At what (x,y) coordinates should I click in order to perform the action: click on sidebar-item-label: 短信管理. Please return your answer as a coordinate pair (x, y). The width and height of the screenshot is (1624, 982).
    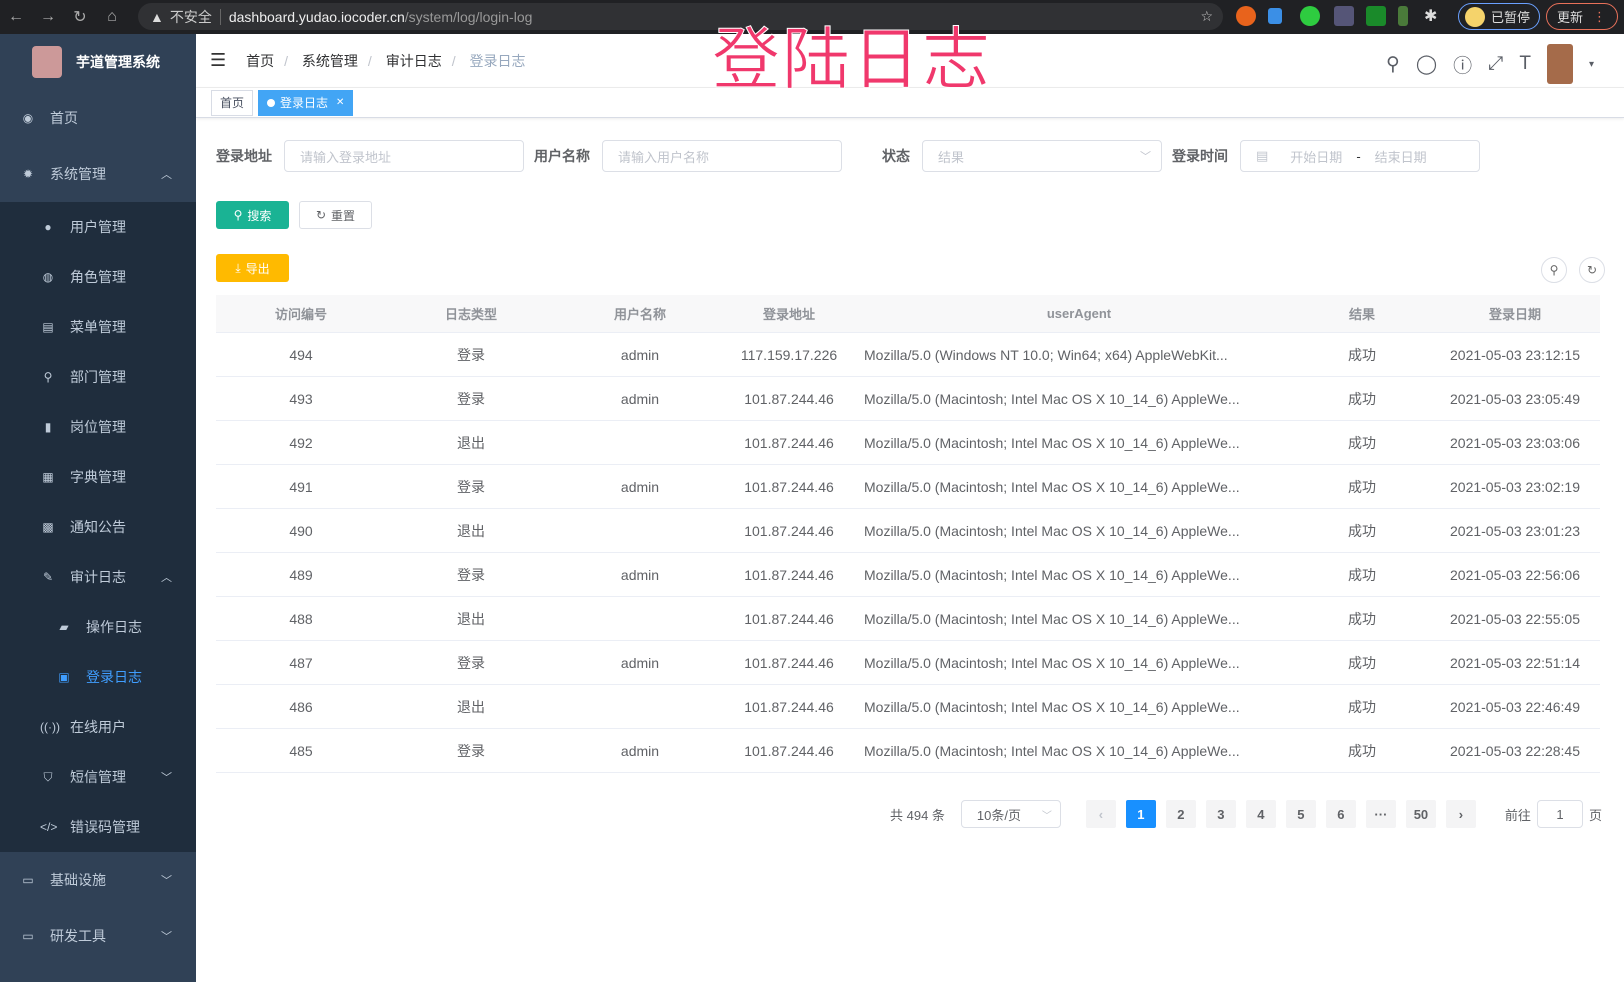
    Looking at the image, I should click on (98, 777).